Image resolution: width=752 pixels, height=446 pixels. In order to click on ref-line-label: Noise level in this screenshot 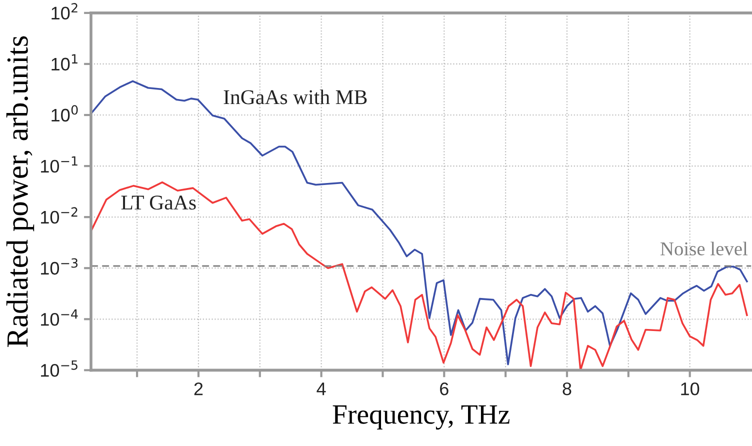, I will do `click(704, 249)`.